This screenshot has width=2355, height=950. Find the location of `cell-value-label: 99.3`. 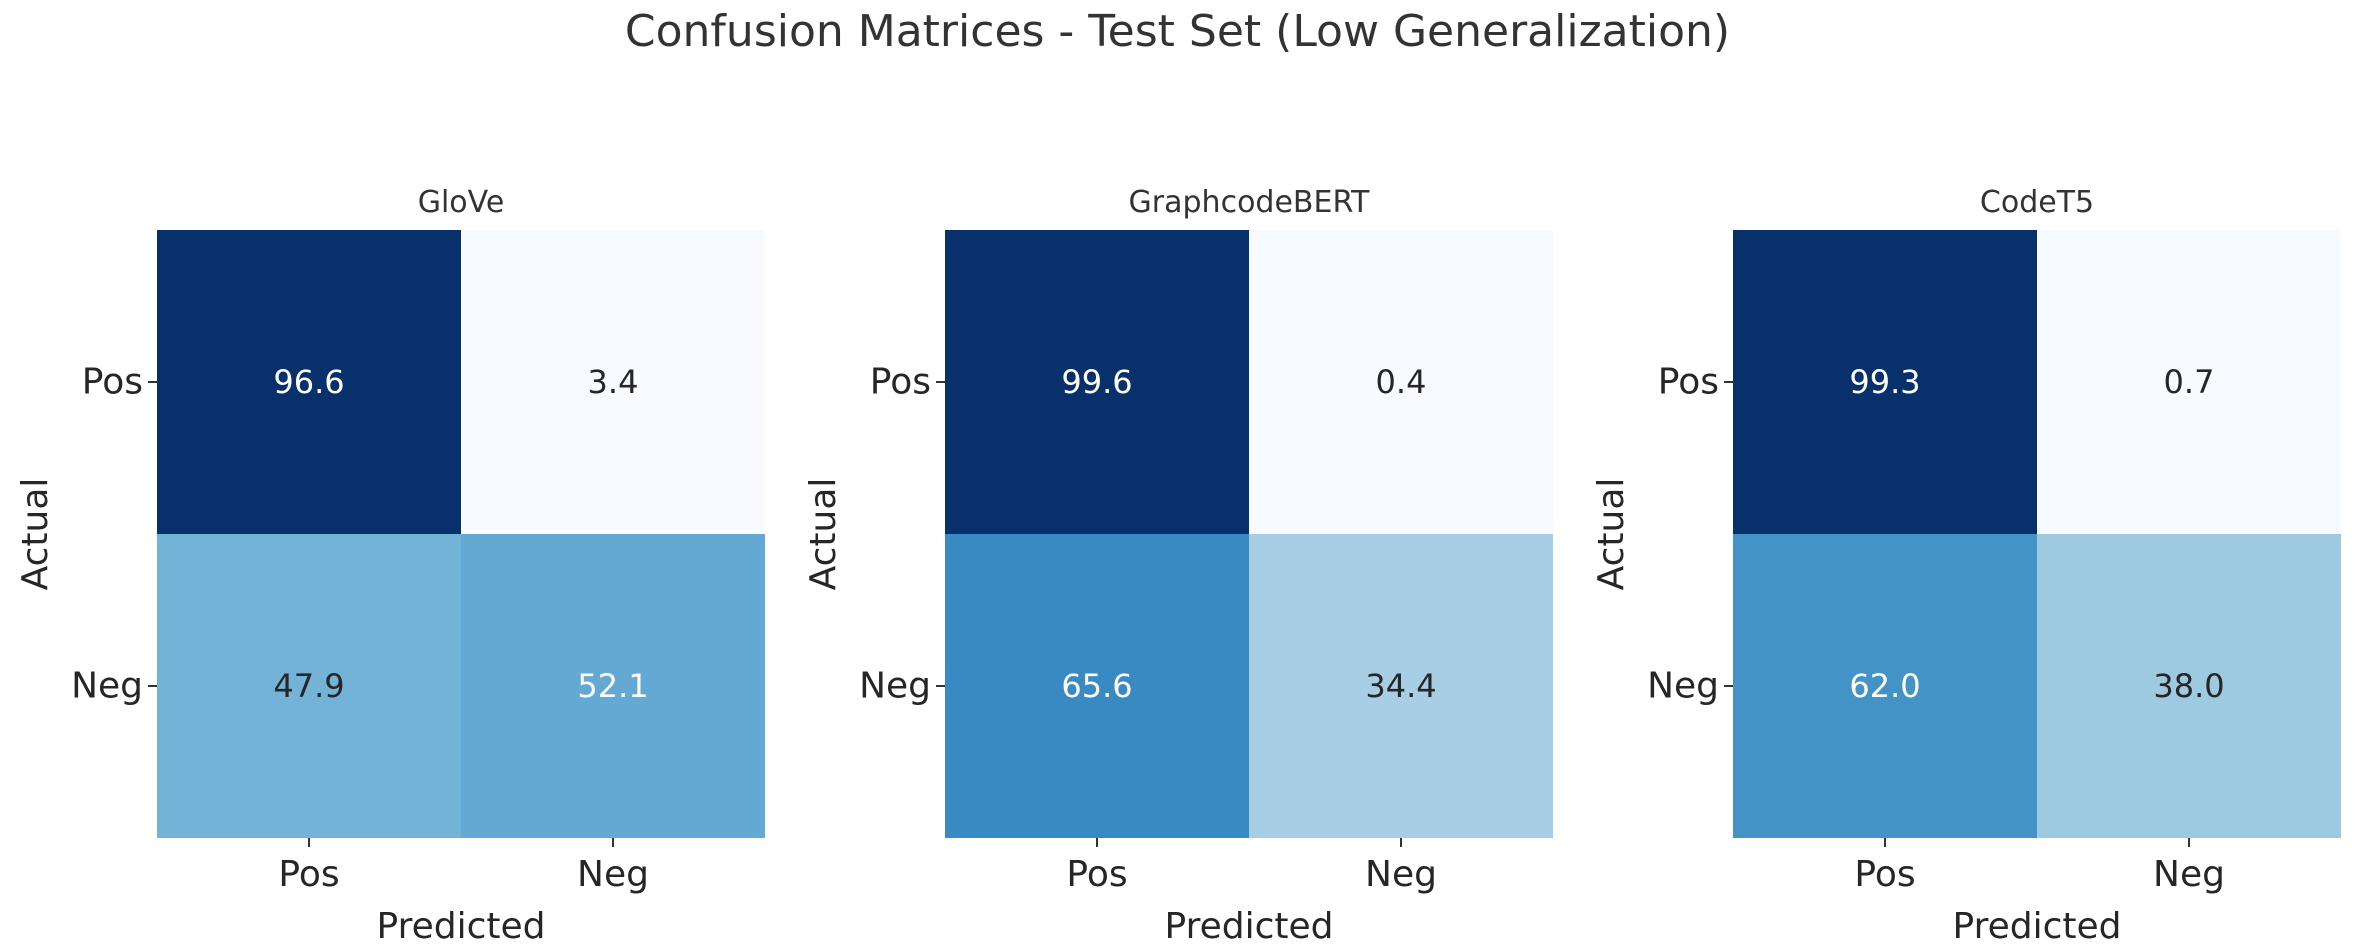

cell-value-label: 99.3 is located at coordinates (1884, 382).